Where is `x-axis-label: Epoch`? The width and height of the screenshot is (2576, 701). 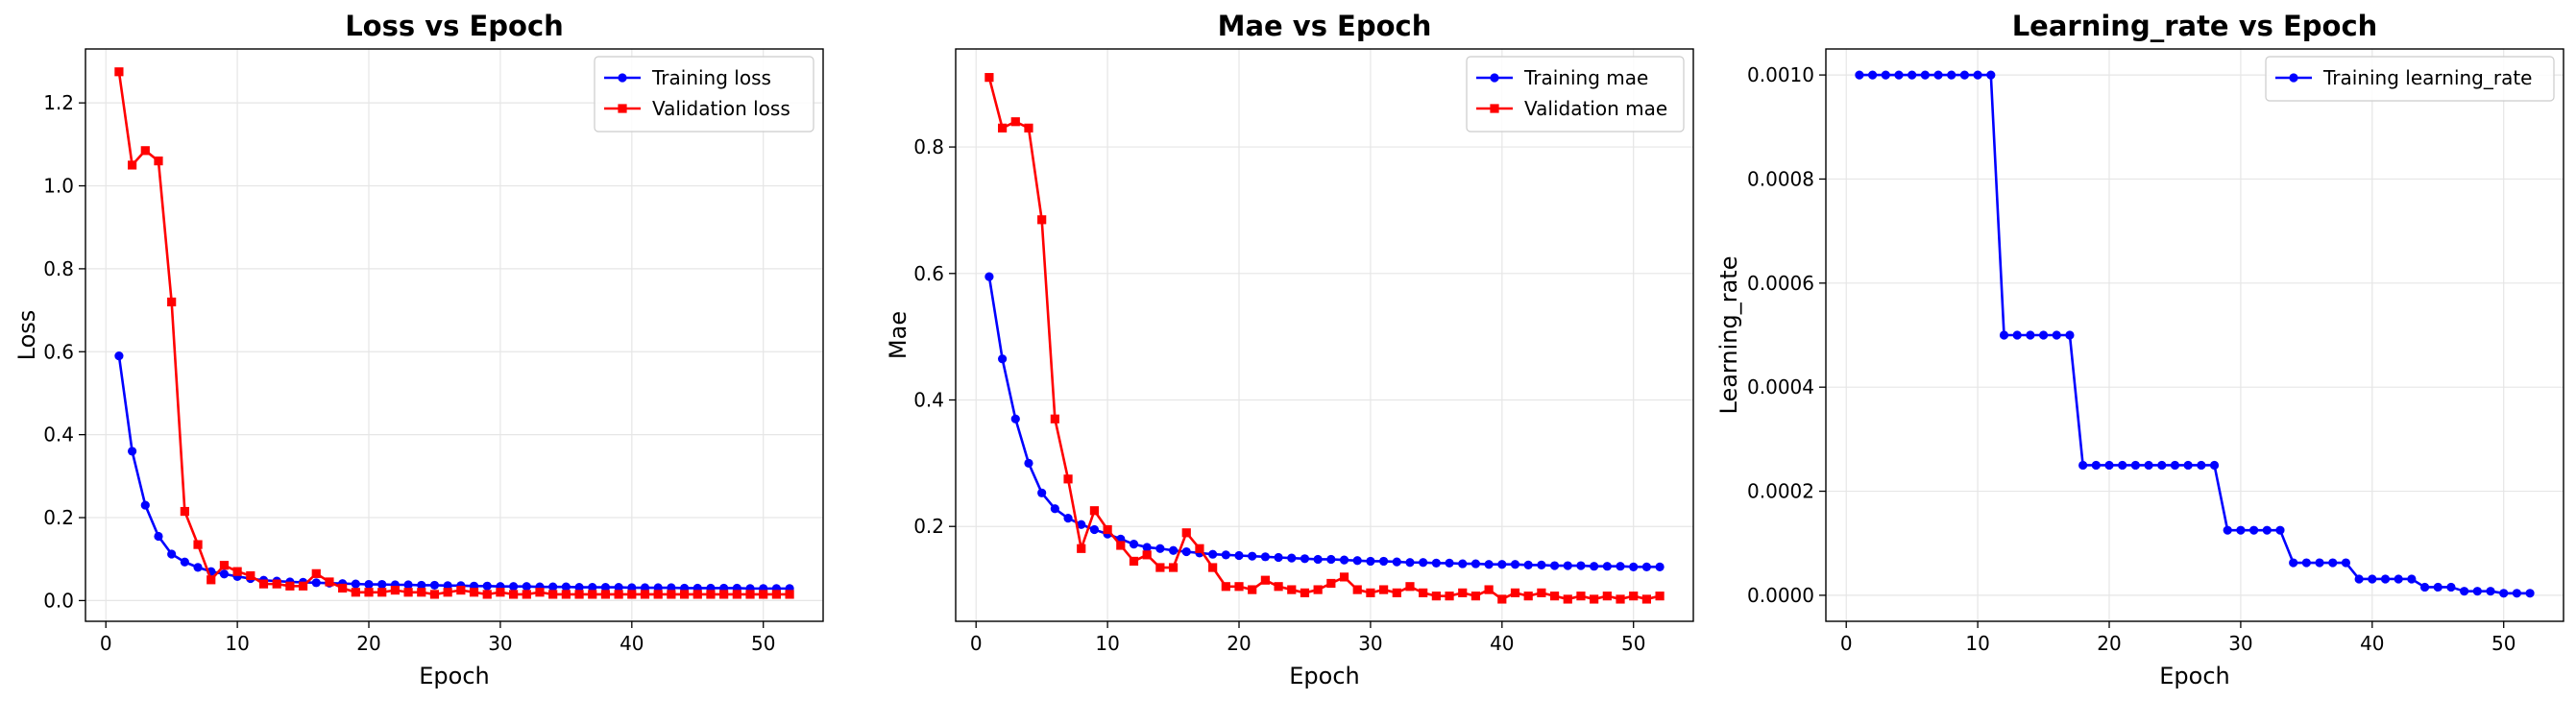
x-axis-label: Epoch is located at coordinates (454, 676).